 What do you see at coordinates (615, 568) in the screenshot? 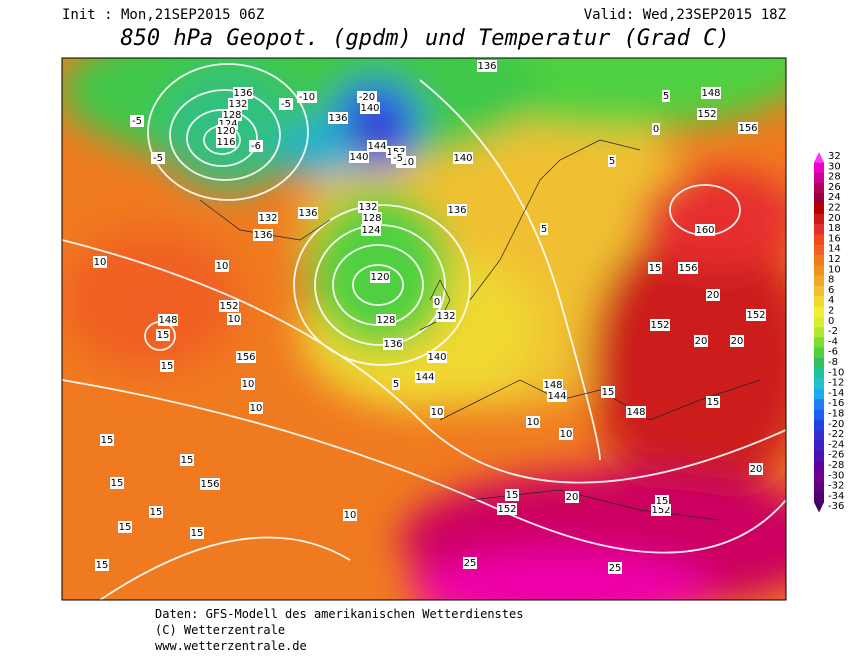
I see `contour-label: 25` at bounding box center [615, 568].